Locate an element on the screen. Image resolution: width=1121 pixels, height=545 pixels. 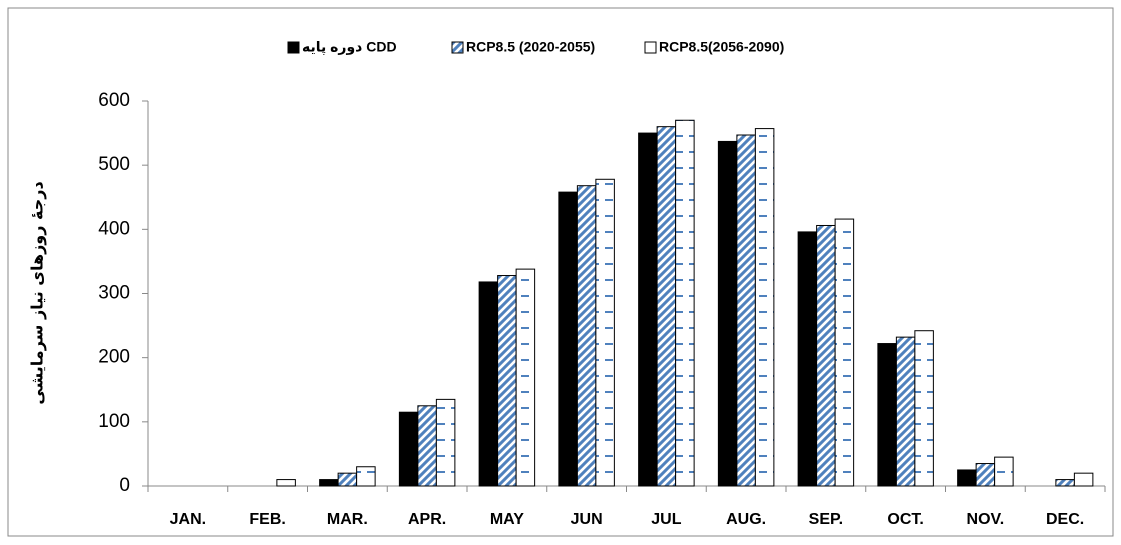
x-tick-label: SEP. is located at coordinates (826, 519).